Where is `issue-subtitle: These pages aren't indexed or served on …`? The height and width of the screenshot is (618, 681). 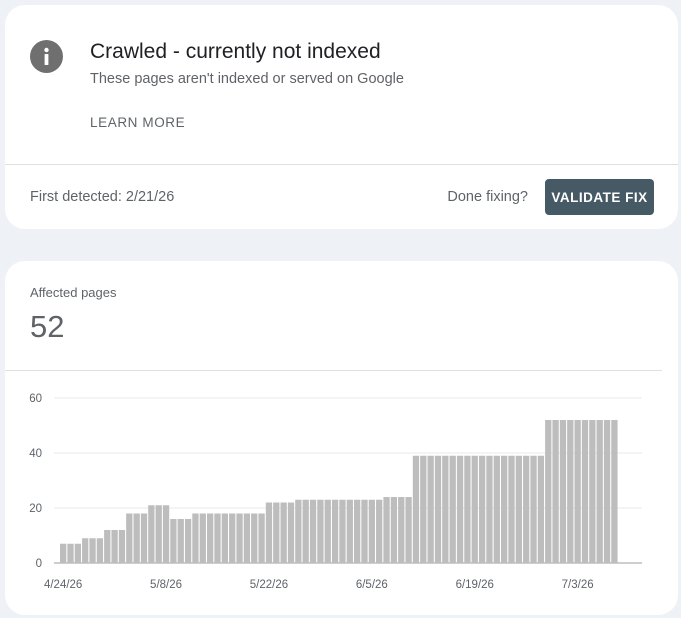 issue-subtitle: These pages aren't indexed or served on … is located at coordinates (247, 79).